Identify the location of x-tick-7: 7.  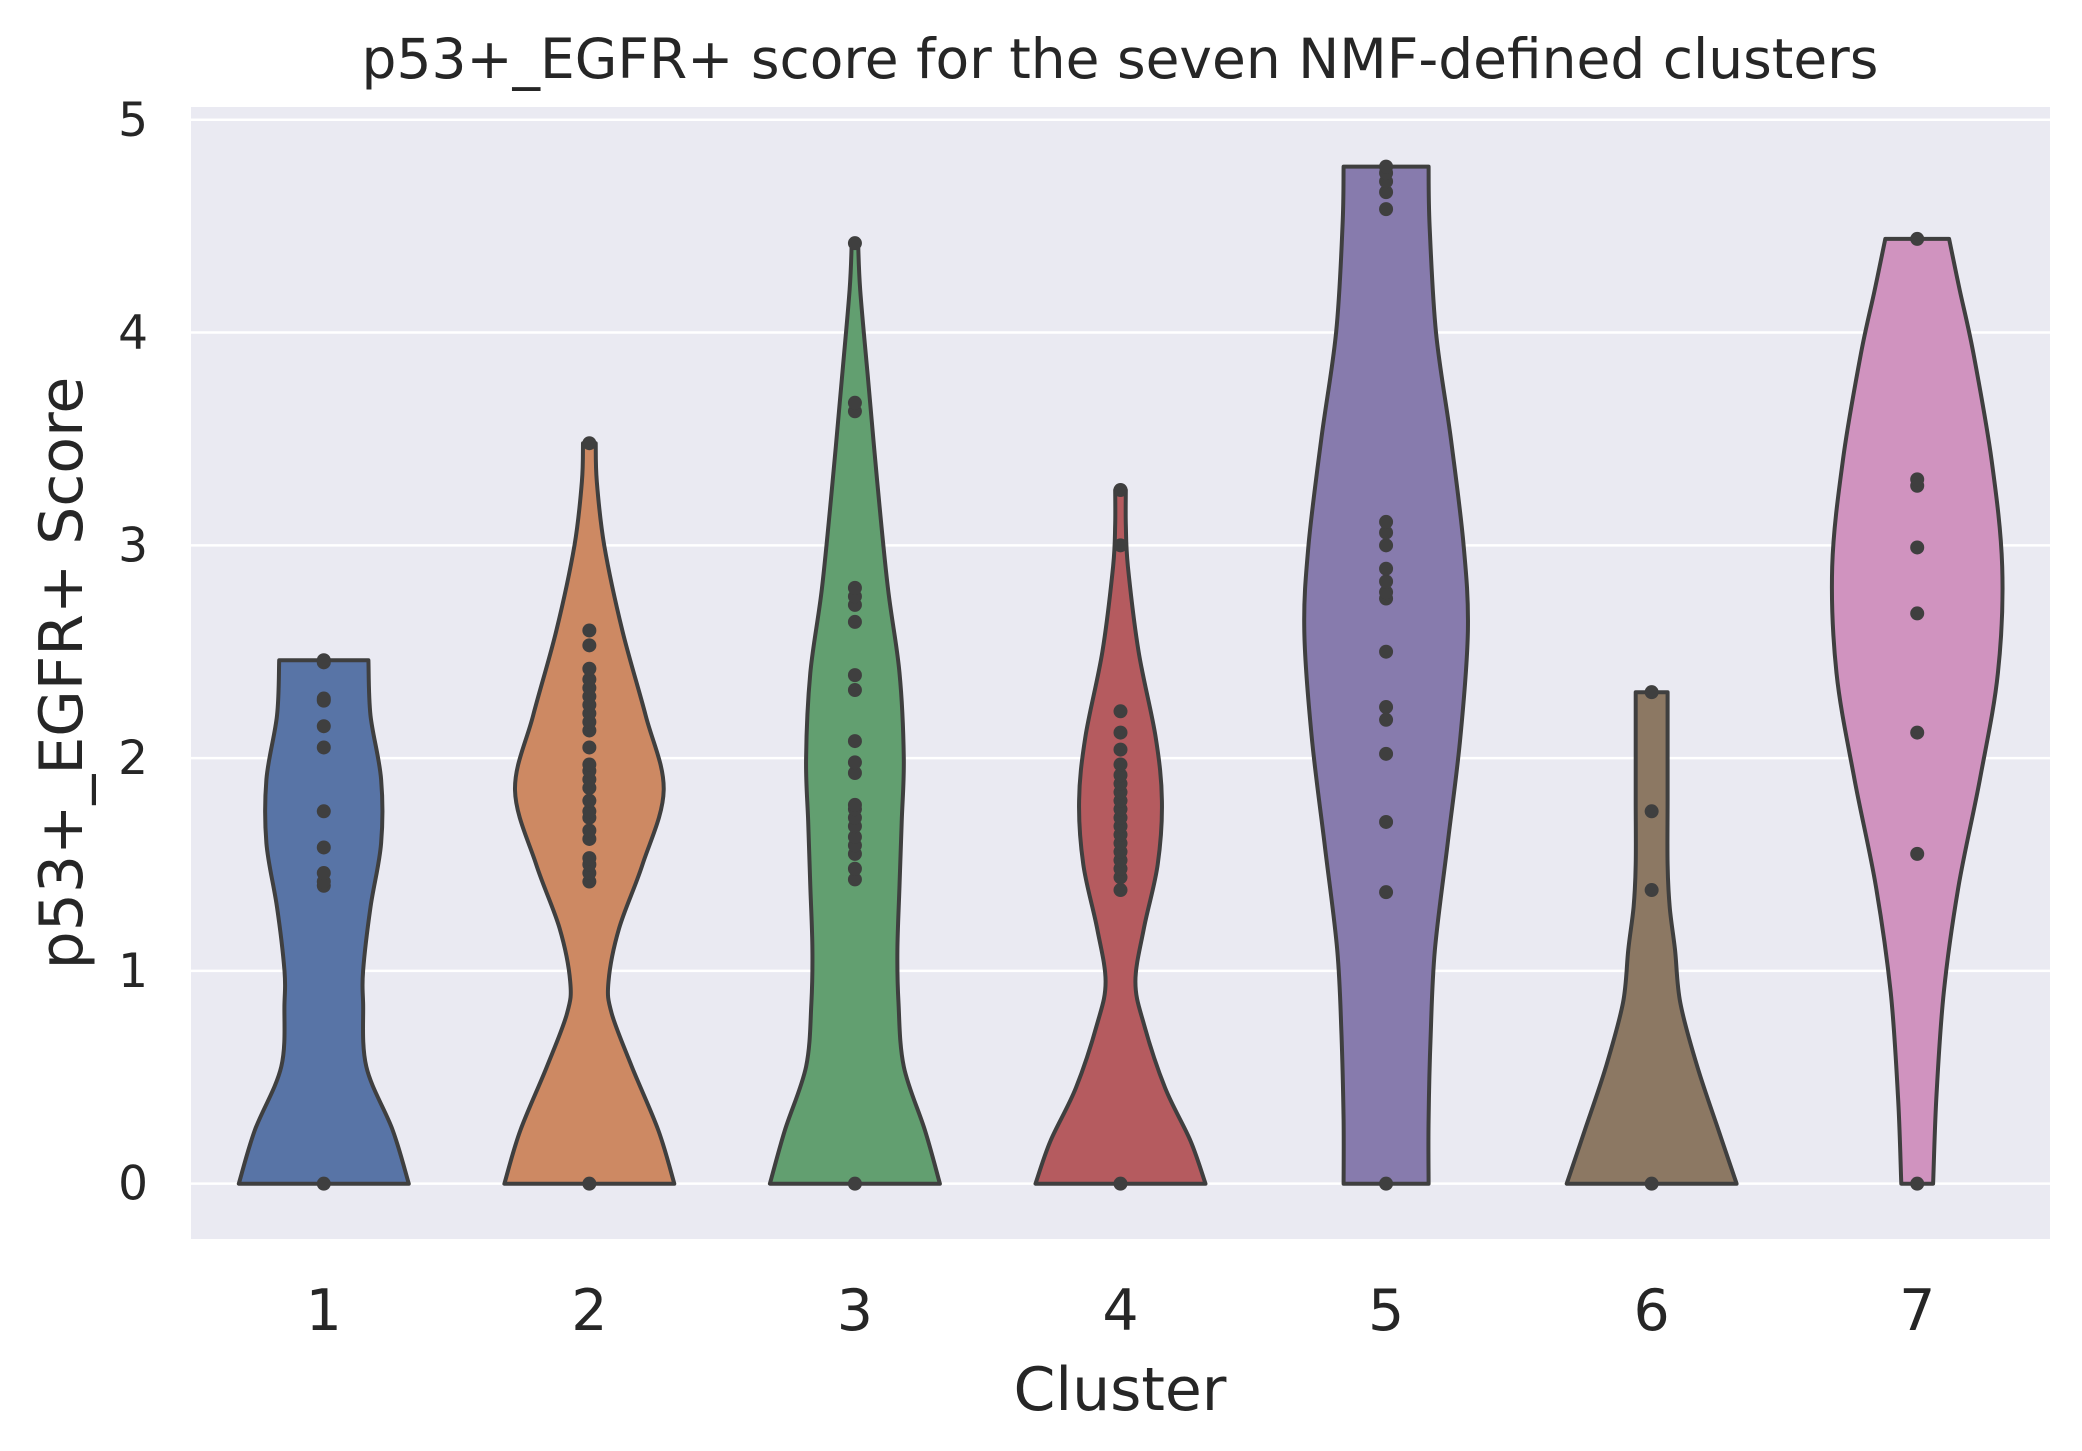
(1917, 1311).